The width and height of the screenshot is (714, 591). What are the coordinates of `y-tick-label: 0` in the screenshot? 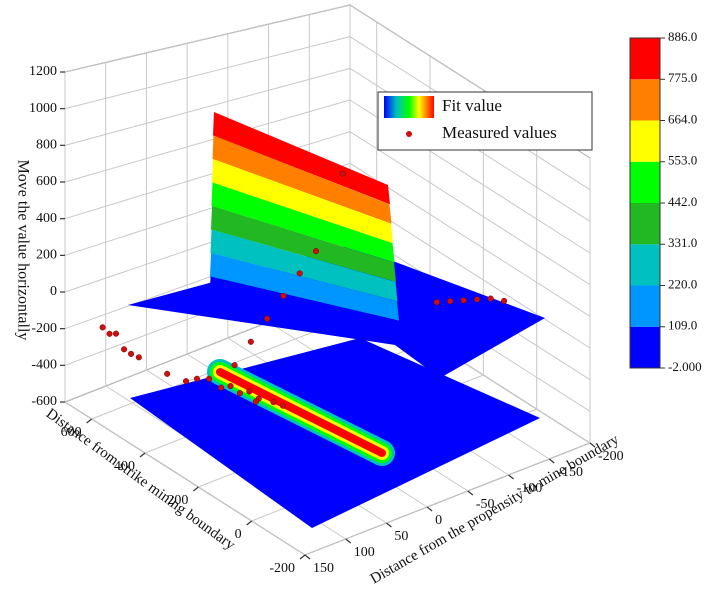 It's located at (438, 520).